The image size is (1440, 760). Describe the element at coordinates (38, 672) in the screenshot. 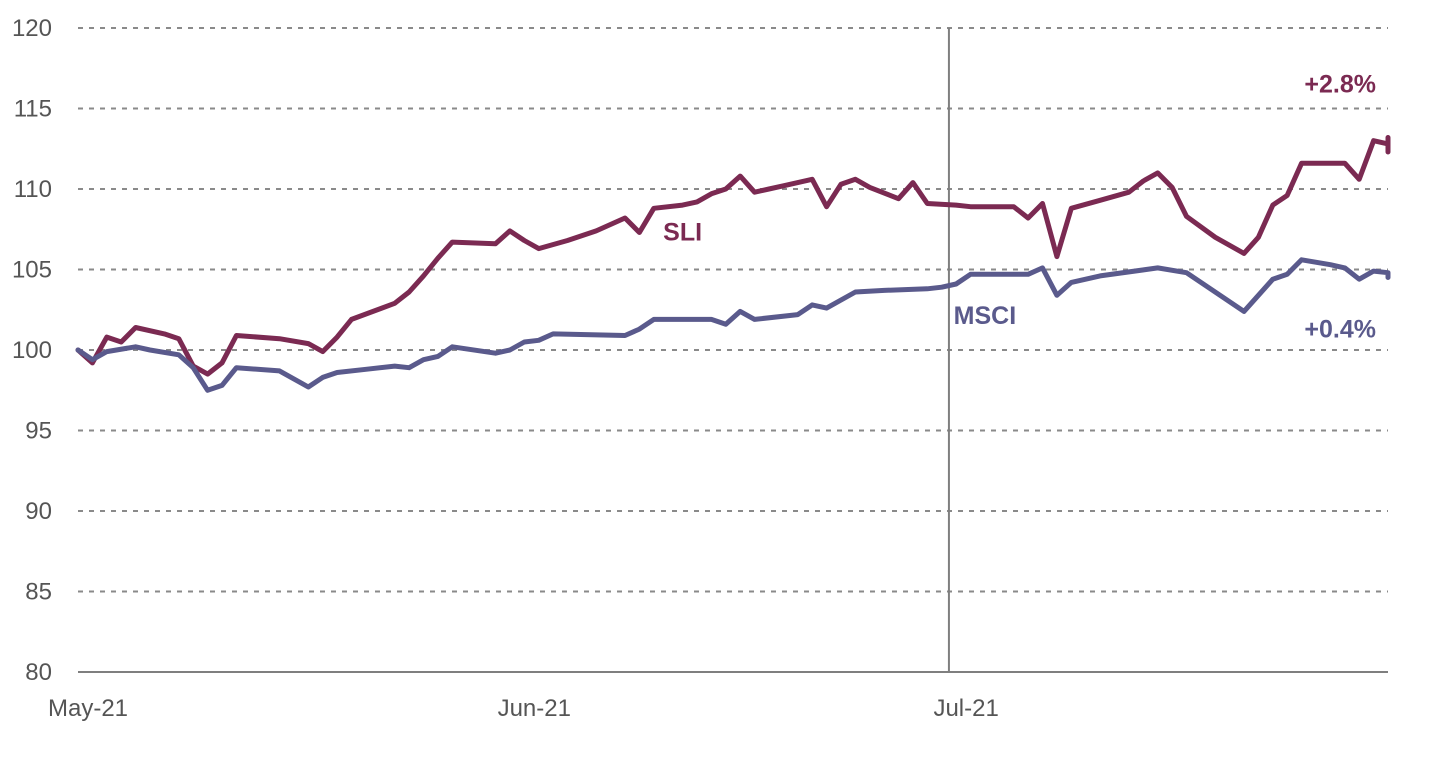

I see `y-tick-label: 80` at that location.